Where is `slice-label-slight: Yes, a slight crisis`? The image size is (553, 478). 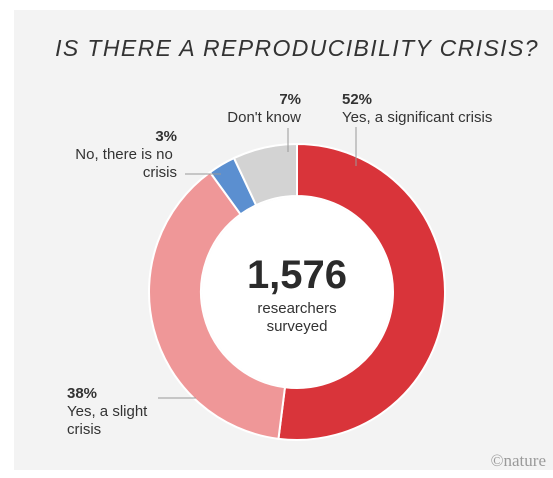 slice-label-slight: Yes, a slight crisis is located at coordinates (109, 420).